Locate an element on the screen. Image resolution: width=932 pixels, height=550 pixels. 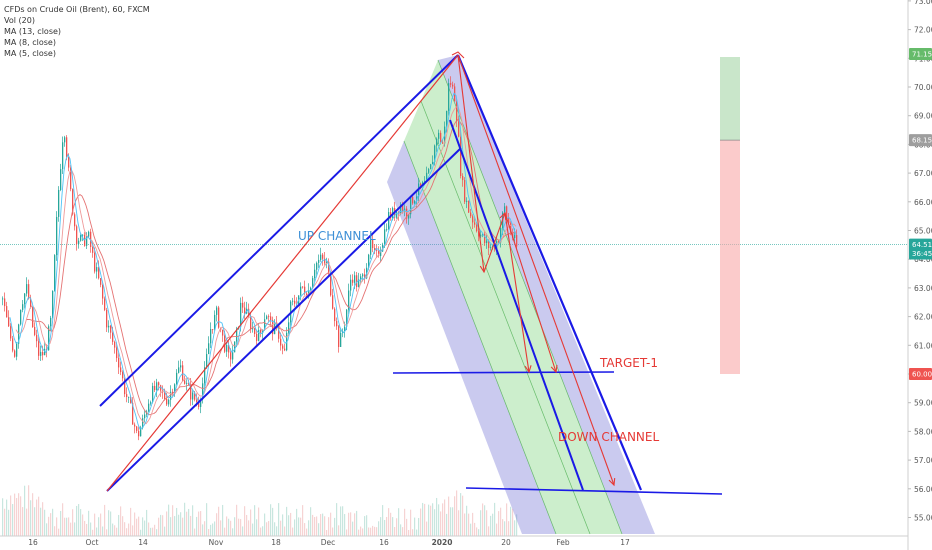
down-channel-label: DOWN CHANNEL is located at coordinates (608, 437).